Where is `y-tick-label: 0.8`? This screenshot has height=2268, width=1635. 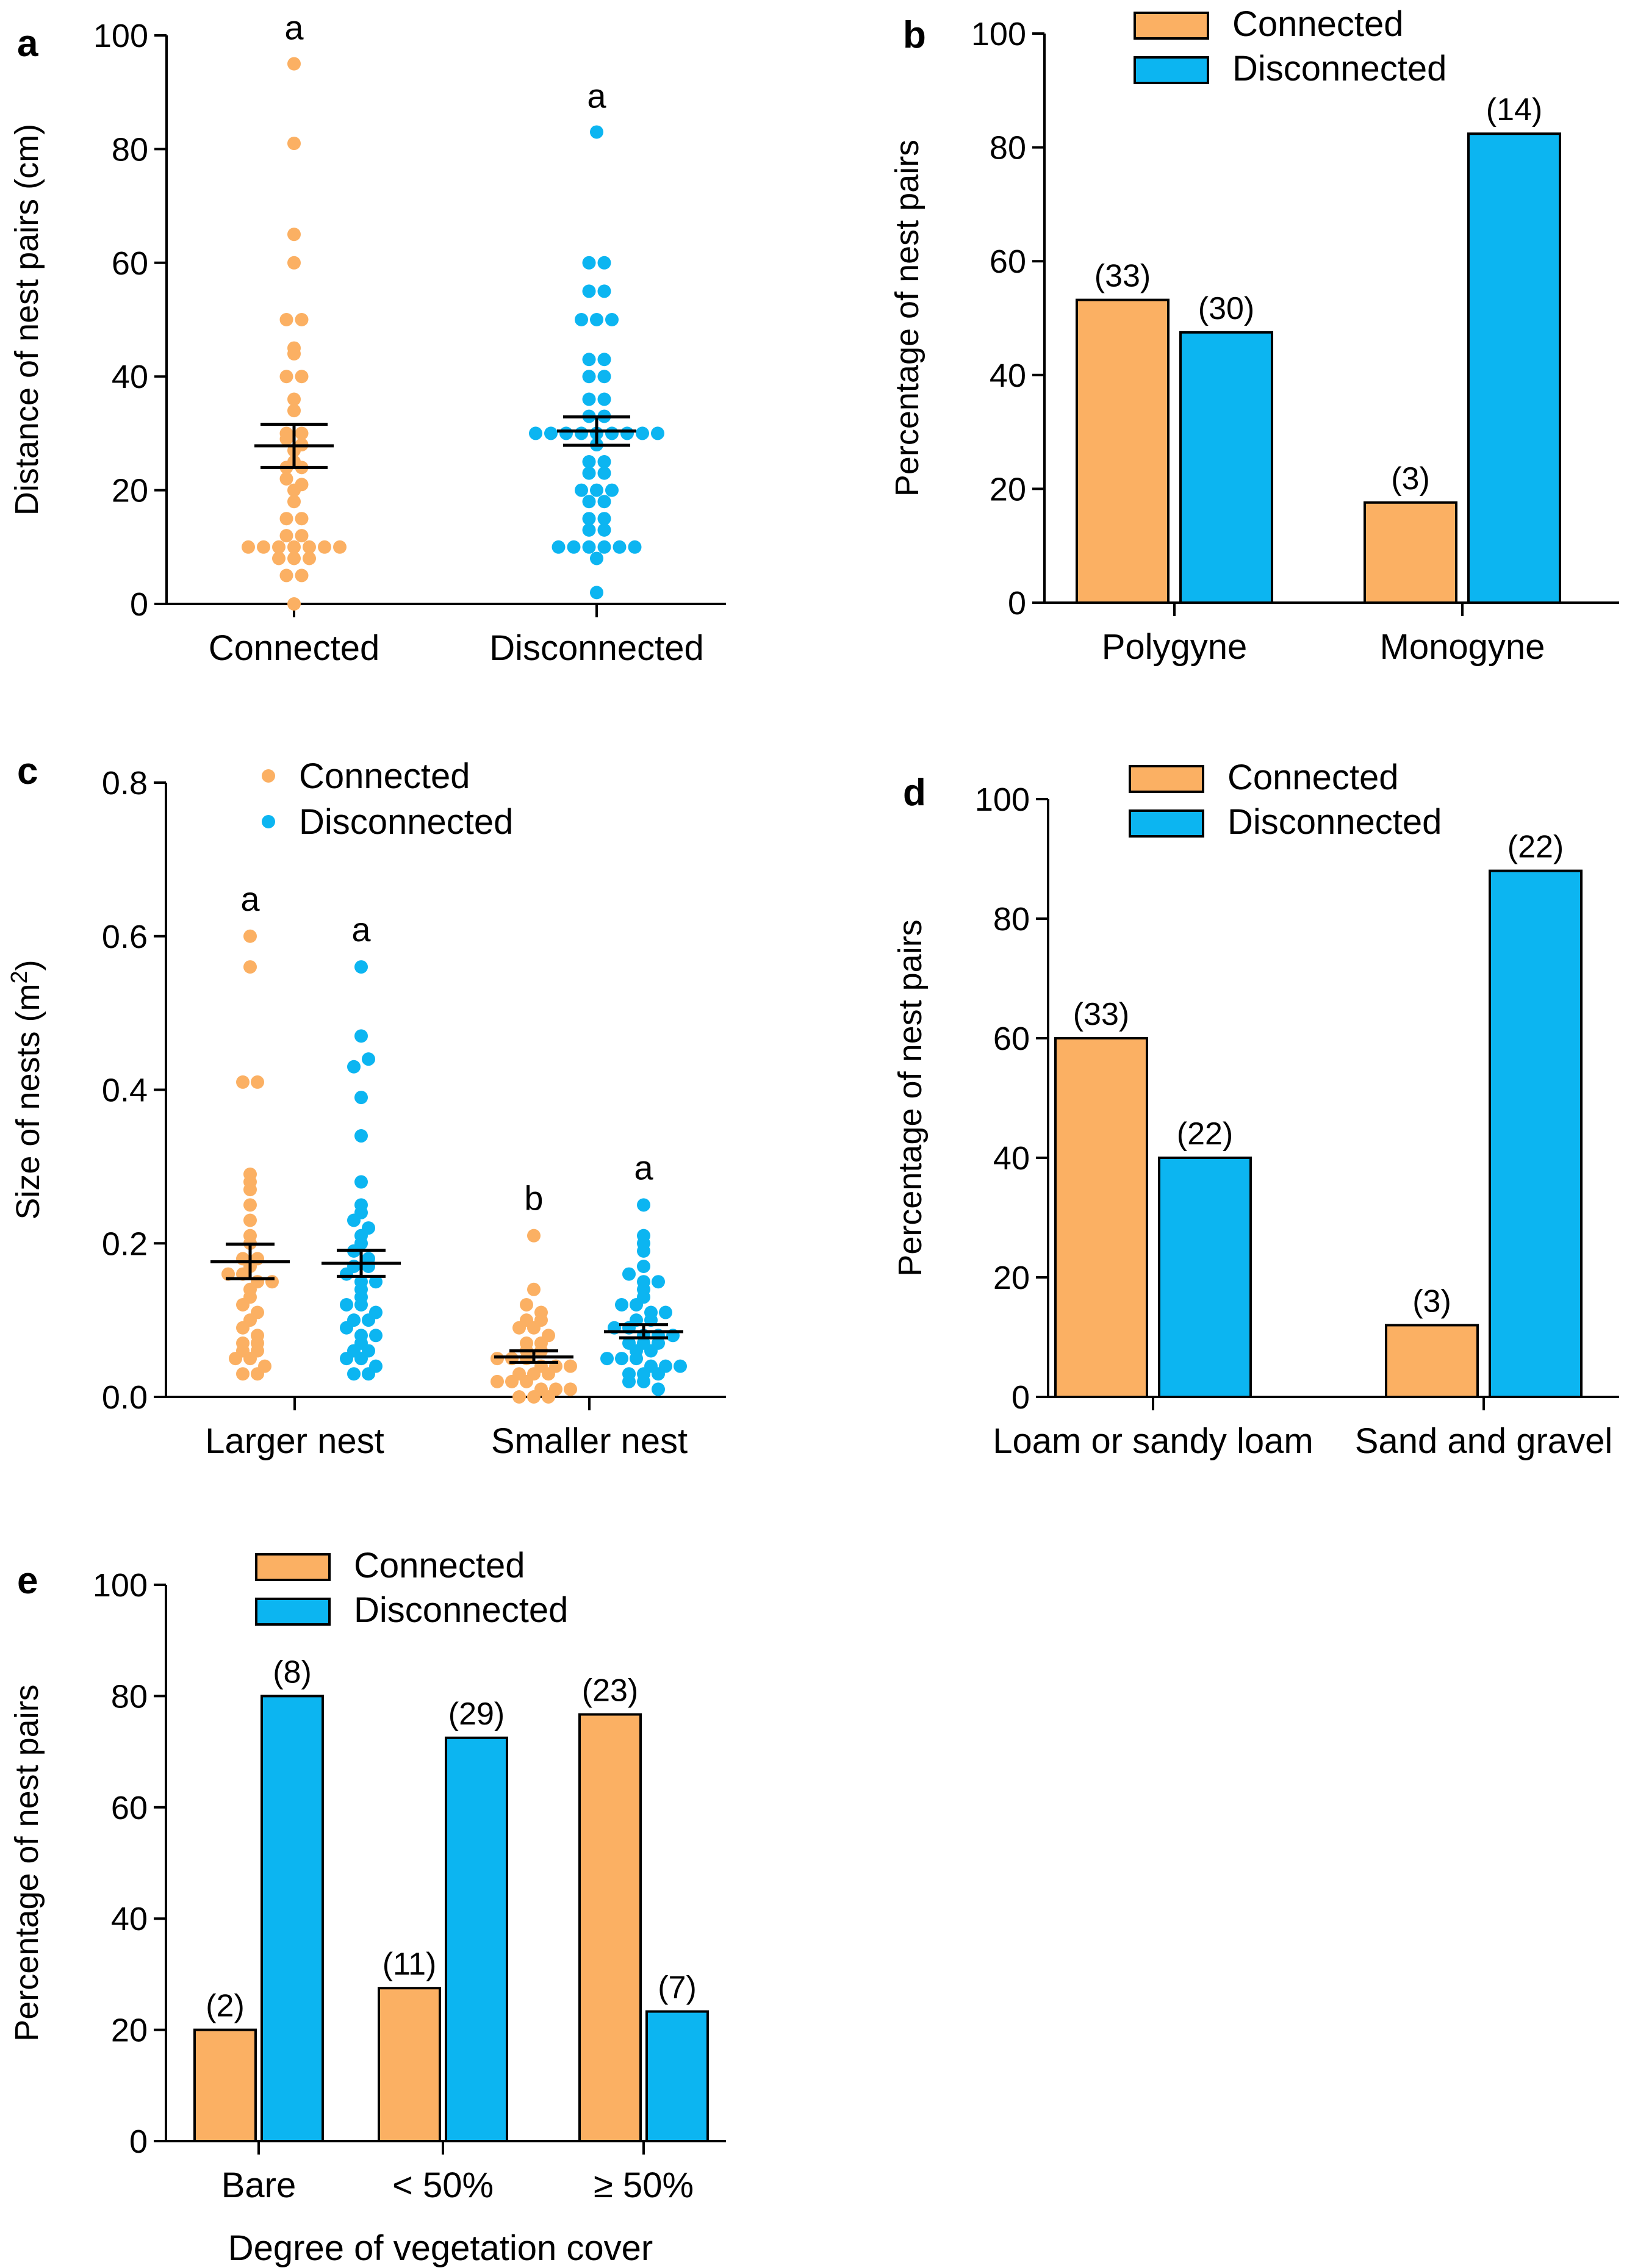 y-tick-label: 0.8 is located at coordinates (125, 784).